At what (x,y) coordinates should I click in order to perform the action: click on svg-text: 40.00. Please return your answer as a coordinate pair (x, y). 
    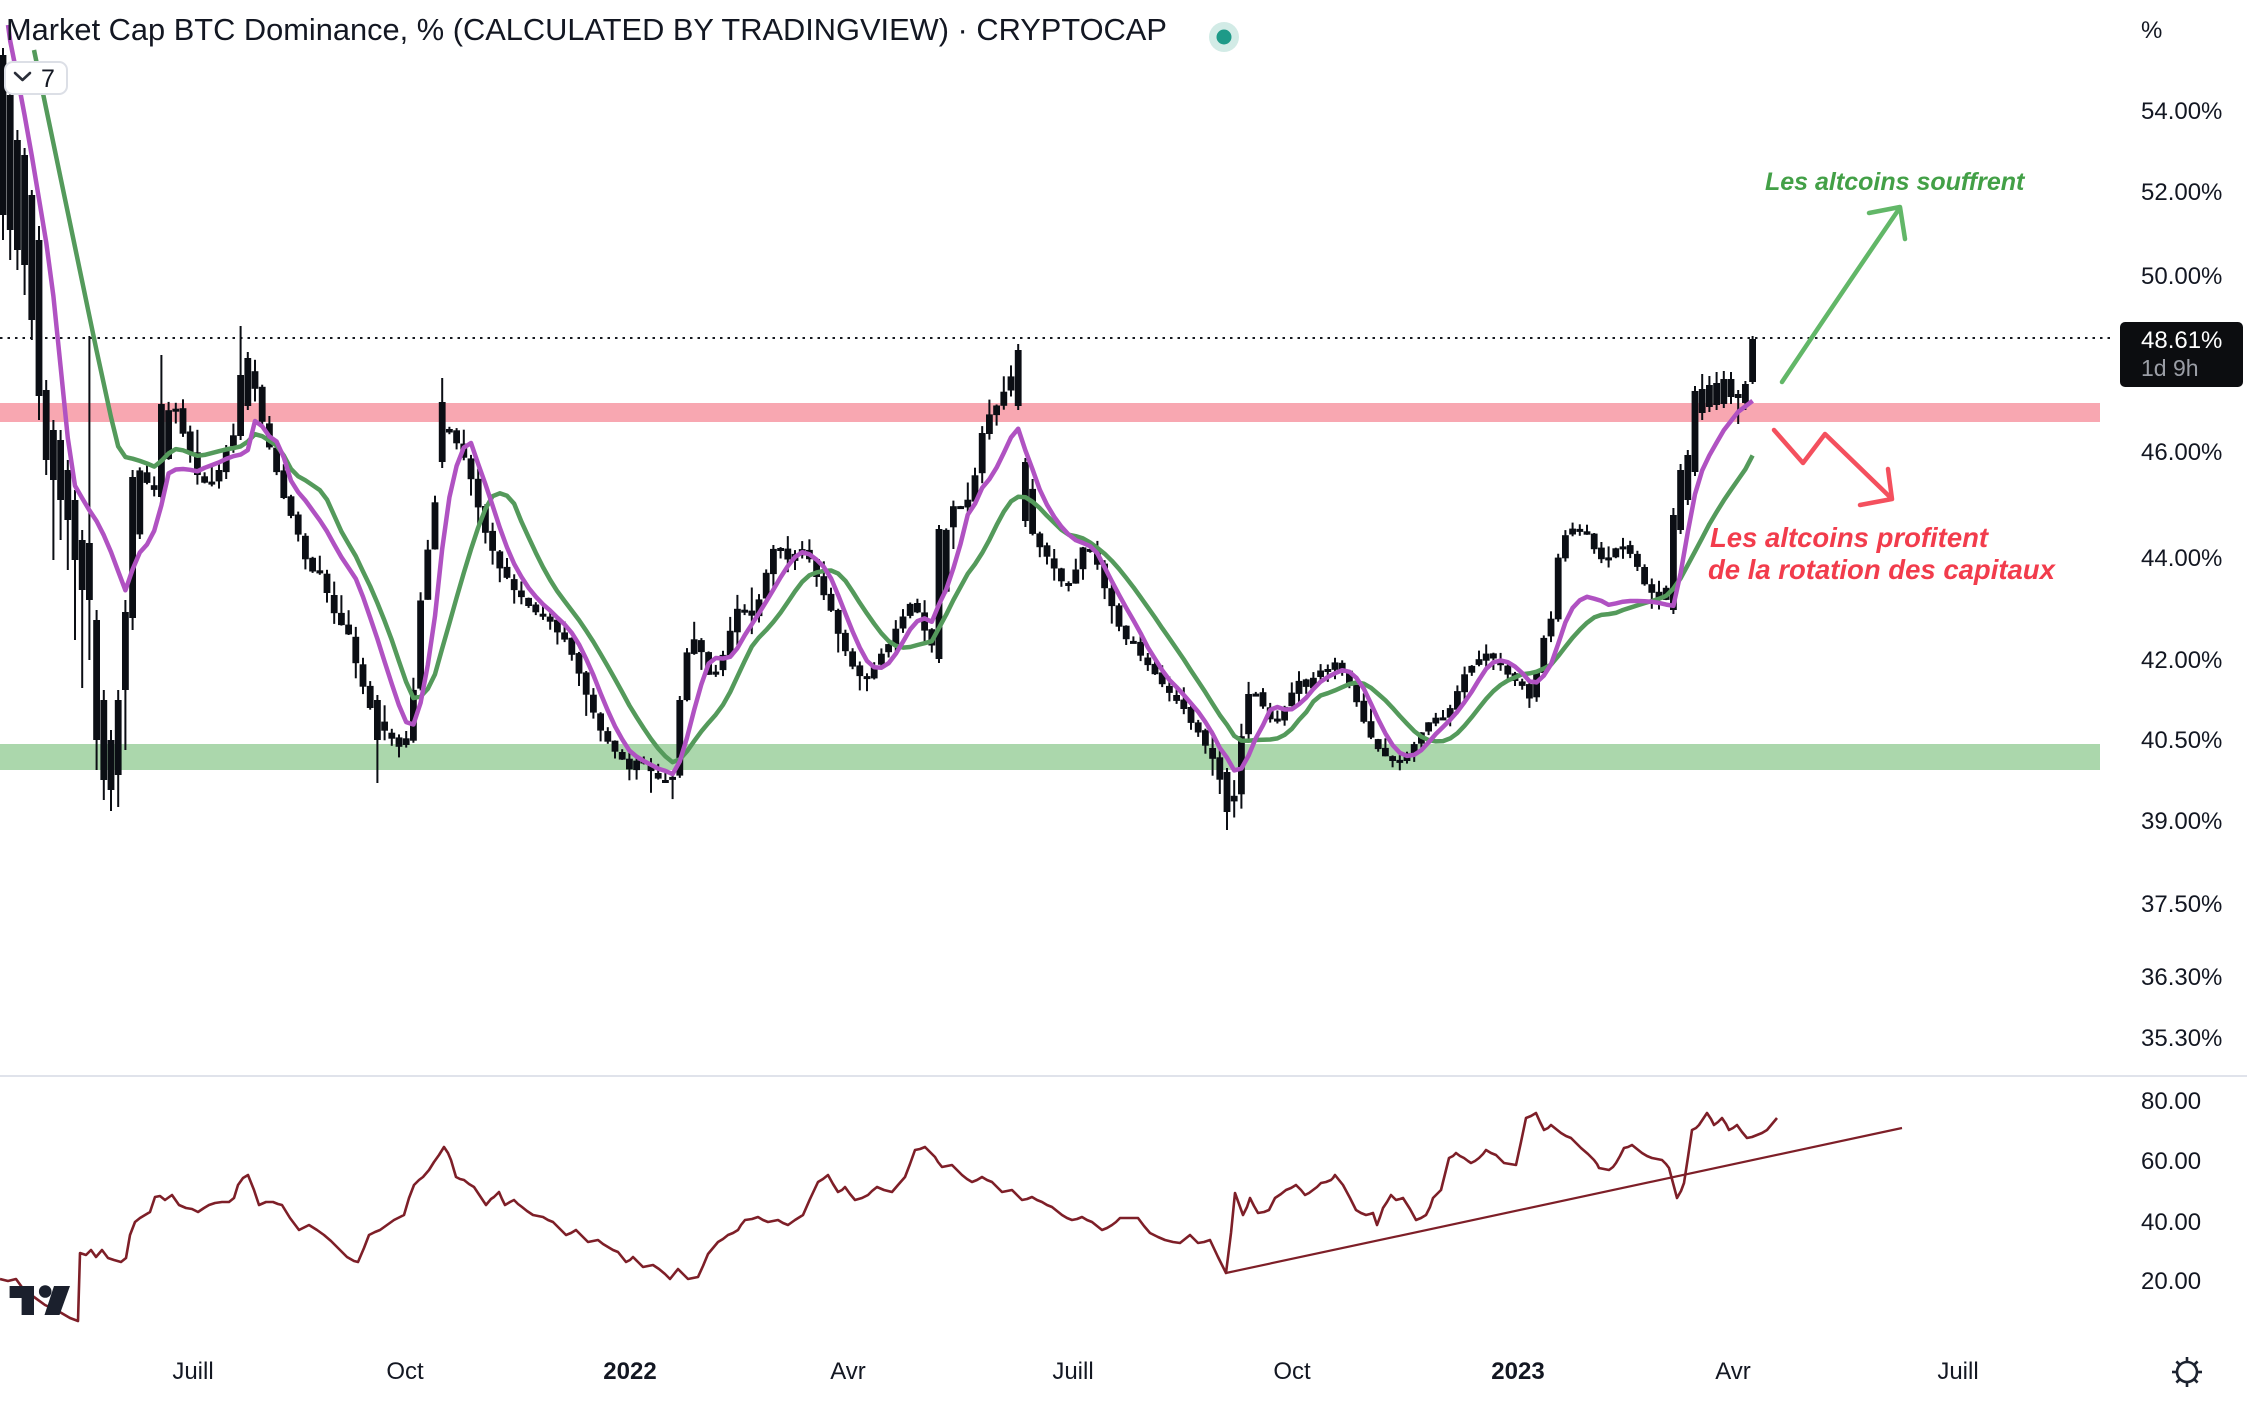
    Looking at the image, I should click on (2171, 1222).